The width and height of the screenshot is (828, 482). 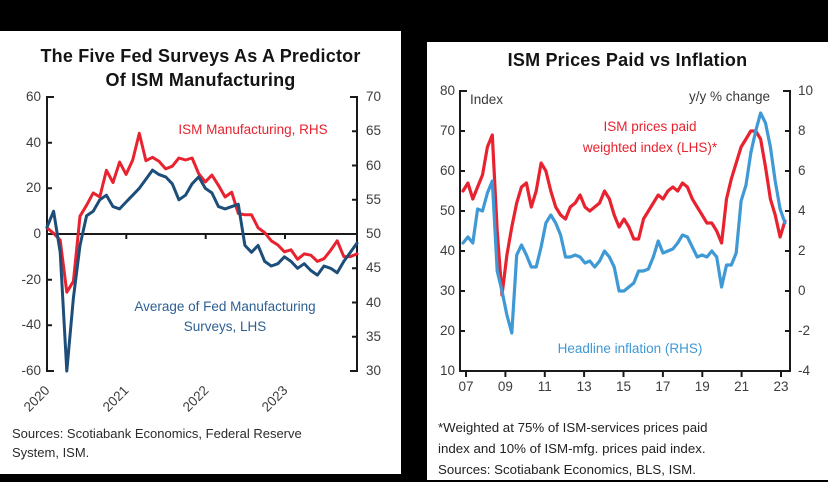 I want to click on chart-title: ISM Prices Paid vs Inflation, so click(x=627, y=60).